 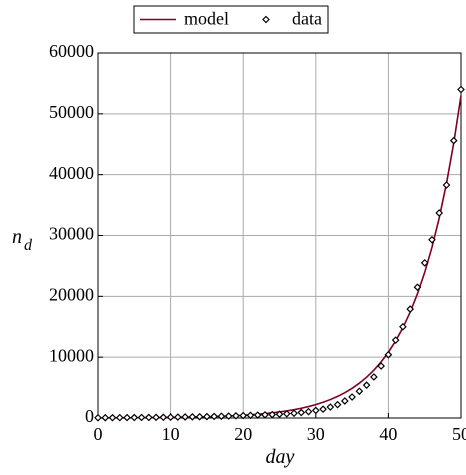 I want to click on y-tick-label: 40000, so click(x=71, y=173).